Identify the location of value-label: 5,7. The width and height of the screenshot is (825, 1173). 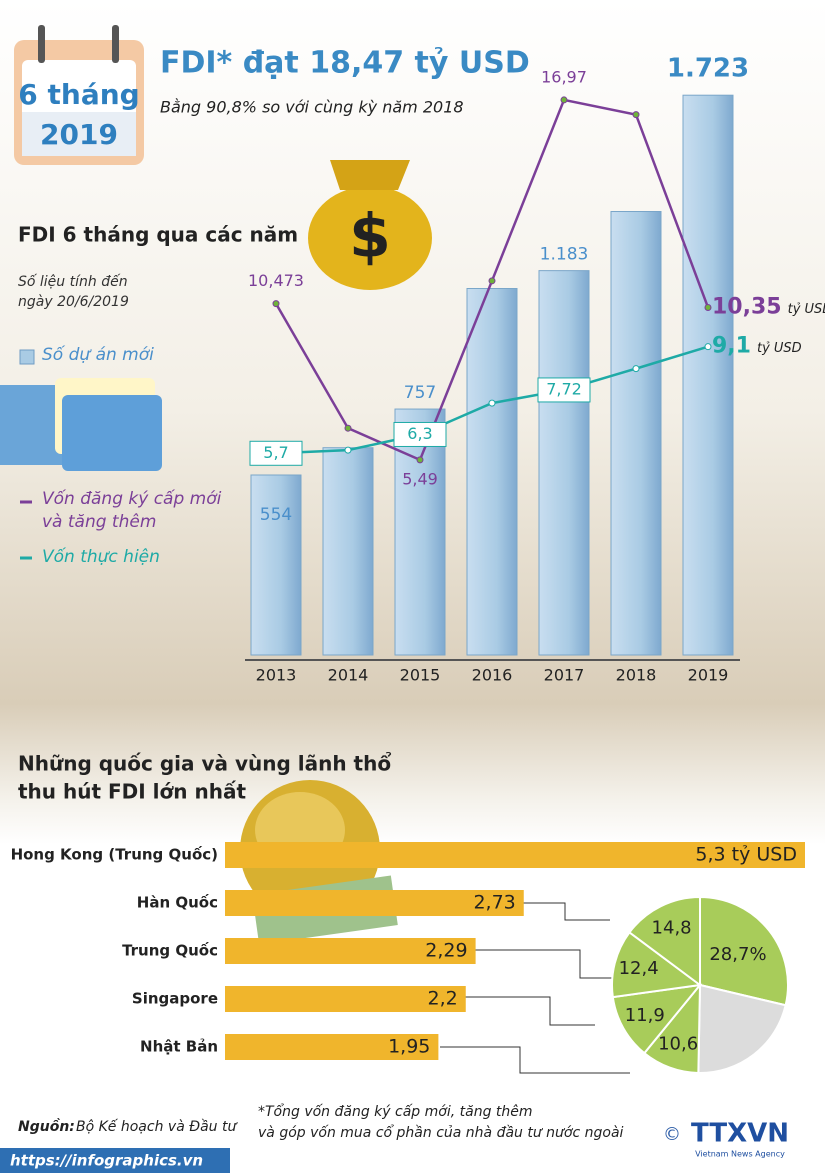
(275, 452).